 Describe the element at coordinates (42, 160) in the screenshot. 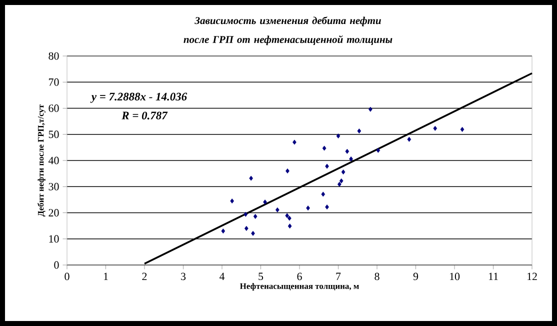

I see `y-axis-title: Дебит нефти после ГРП,т/сут` at that location.